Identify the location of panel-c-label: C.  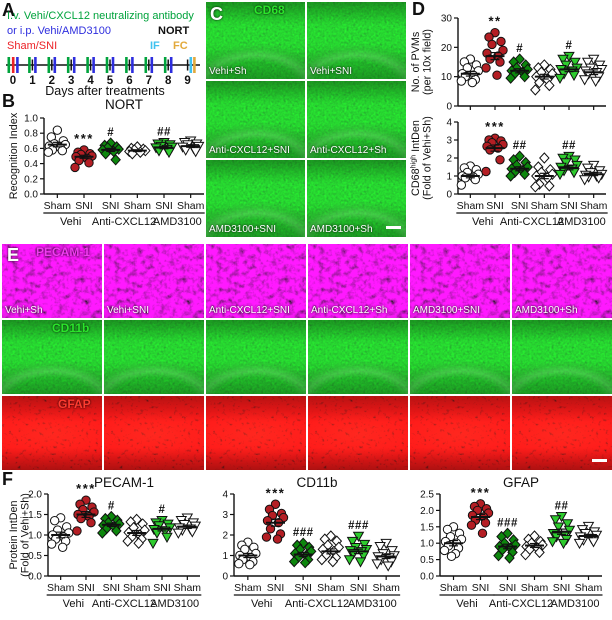
(216, 14).